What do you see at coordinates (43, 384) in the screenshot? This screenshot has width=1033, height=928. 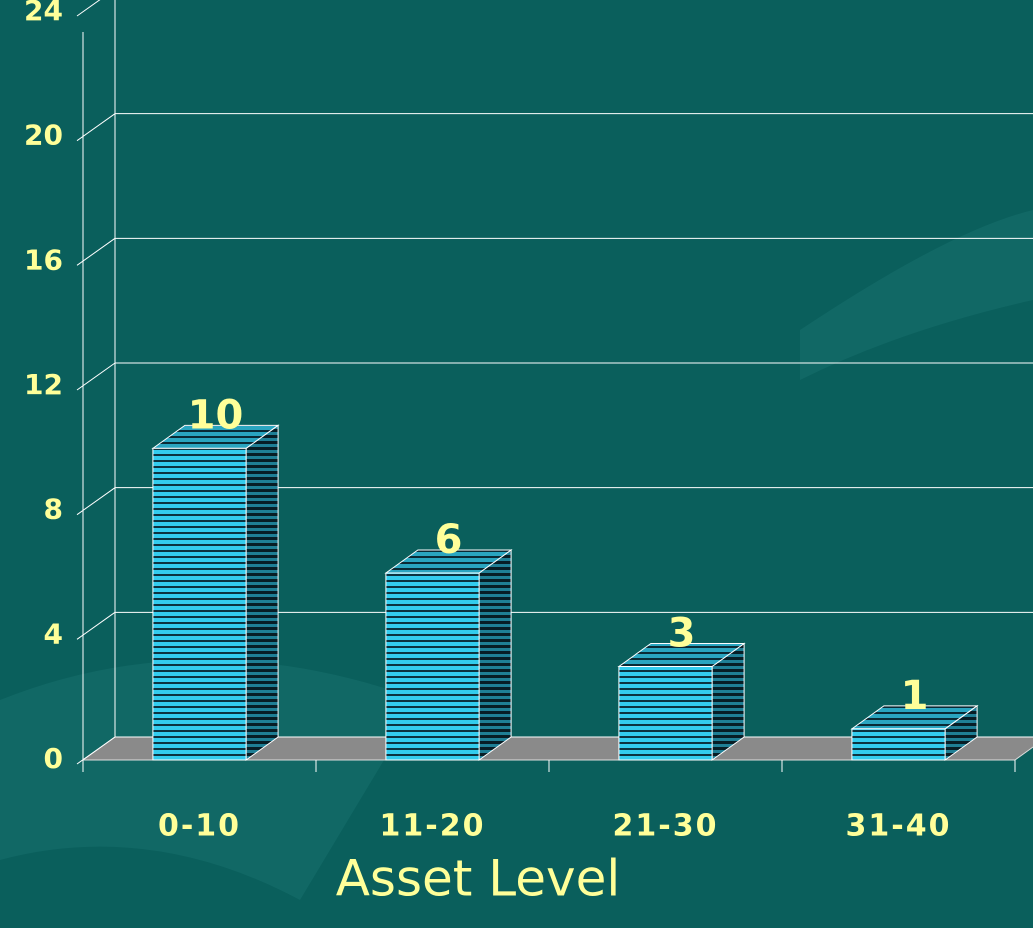 I see `y-tick-label: 12` at bounding box center [43, 384].